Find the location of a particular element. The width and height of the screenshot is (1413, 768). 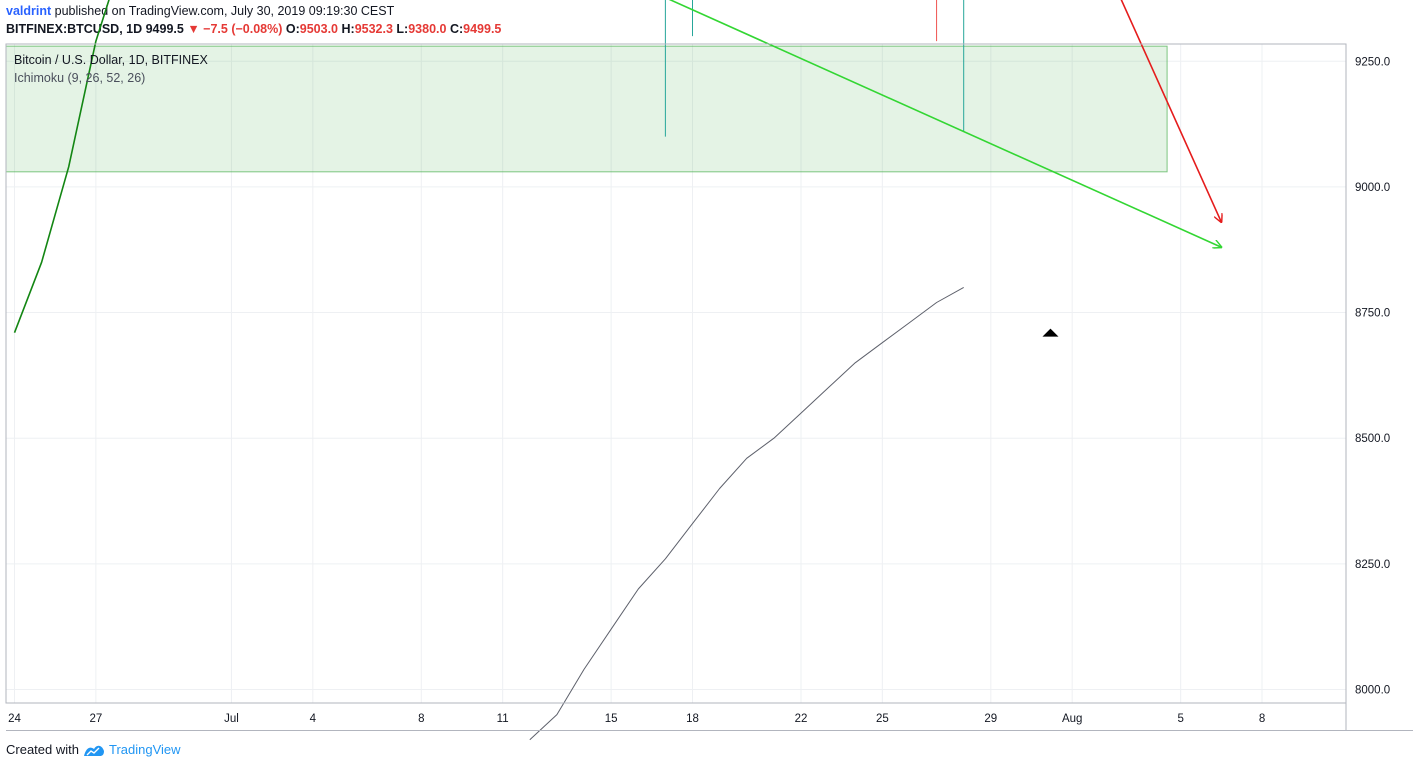

support-trend-line is located at coordinates (945, 123).